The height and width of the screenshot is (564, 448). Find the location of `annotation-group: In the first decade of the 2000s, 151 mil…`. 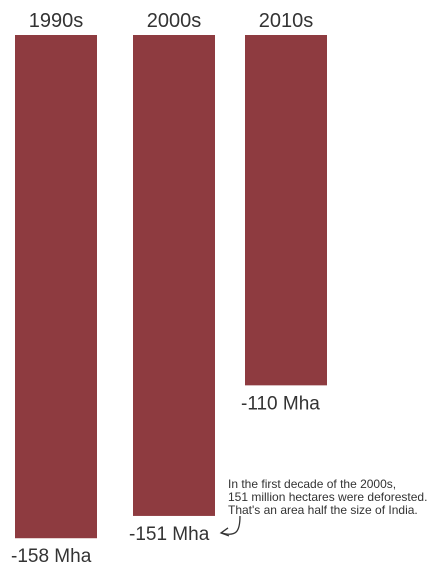

annotation-group: In the first decade of the 2000s, 151 mil… is located at coordinates (323, 507).